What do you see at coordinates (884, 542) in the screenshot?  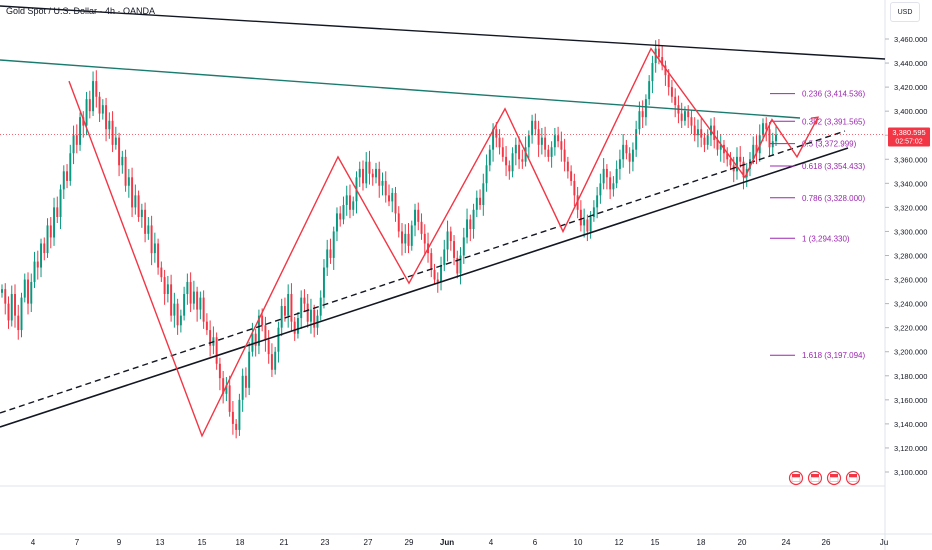 I see `x-tick-label: Ju` at bounding box center [884, 542].